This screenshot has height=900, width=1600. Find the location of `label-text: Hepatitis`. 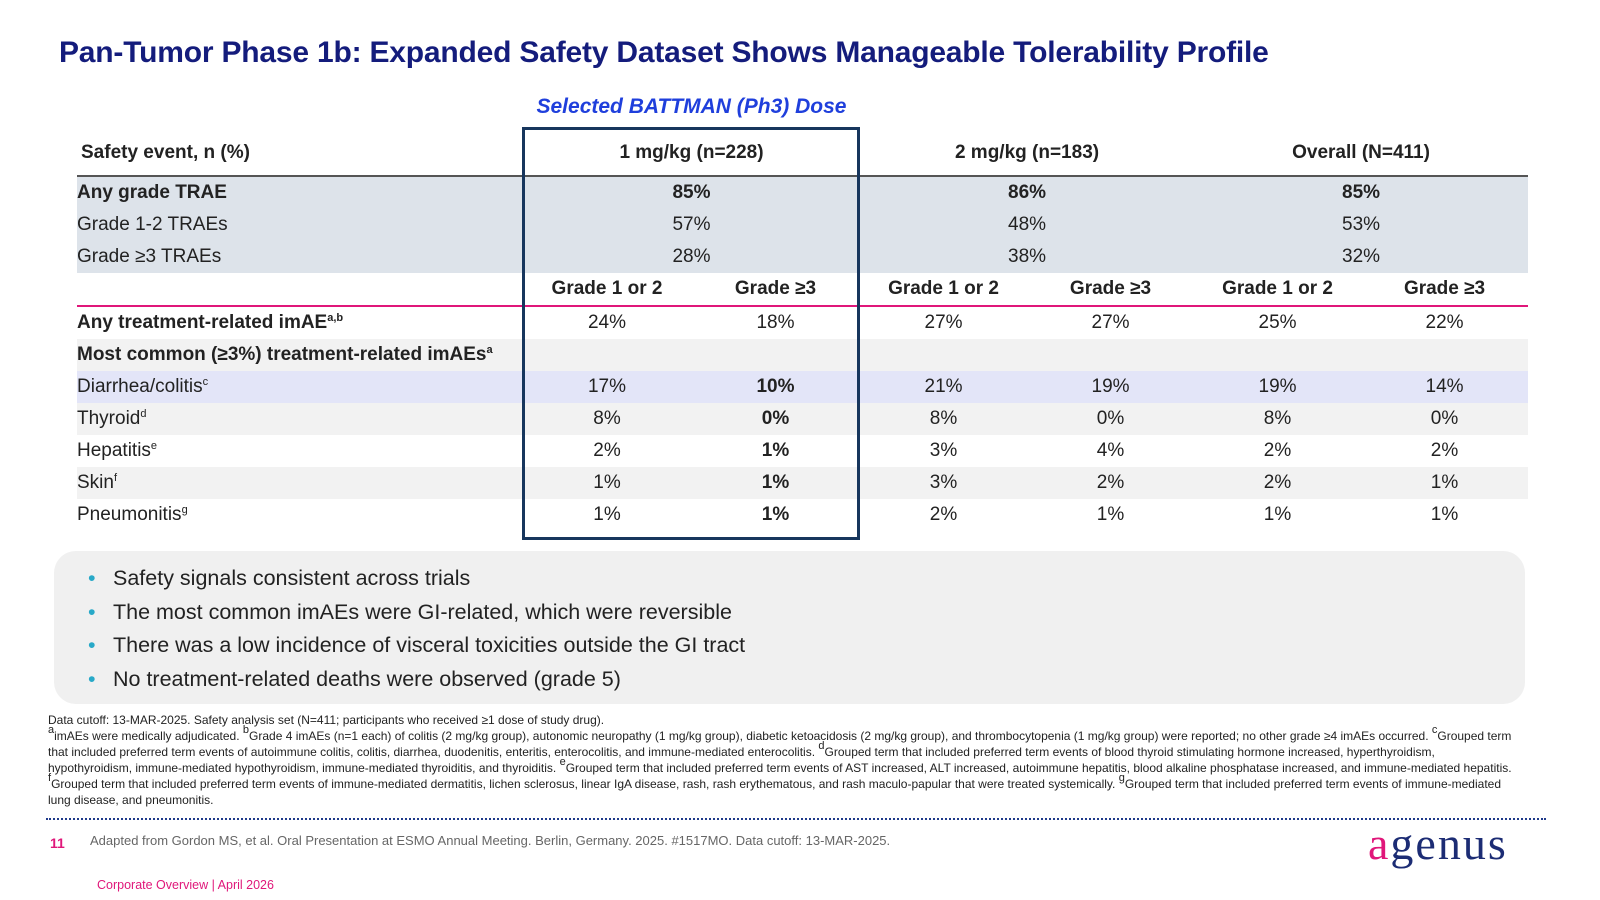

label-text: Hepatitis is located at coordinates (114, 450).